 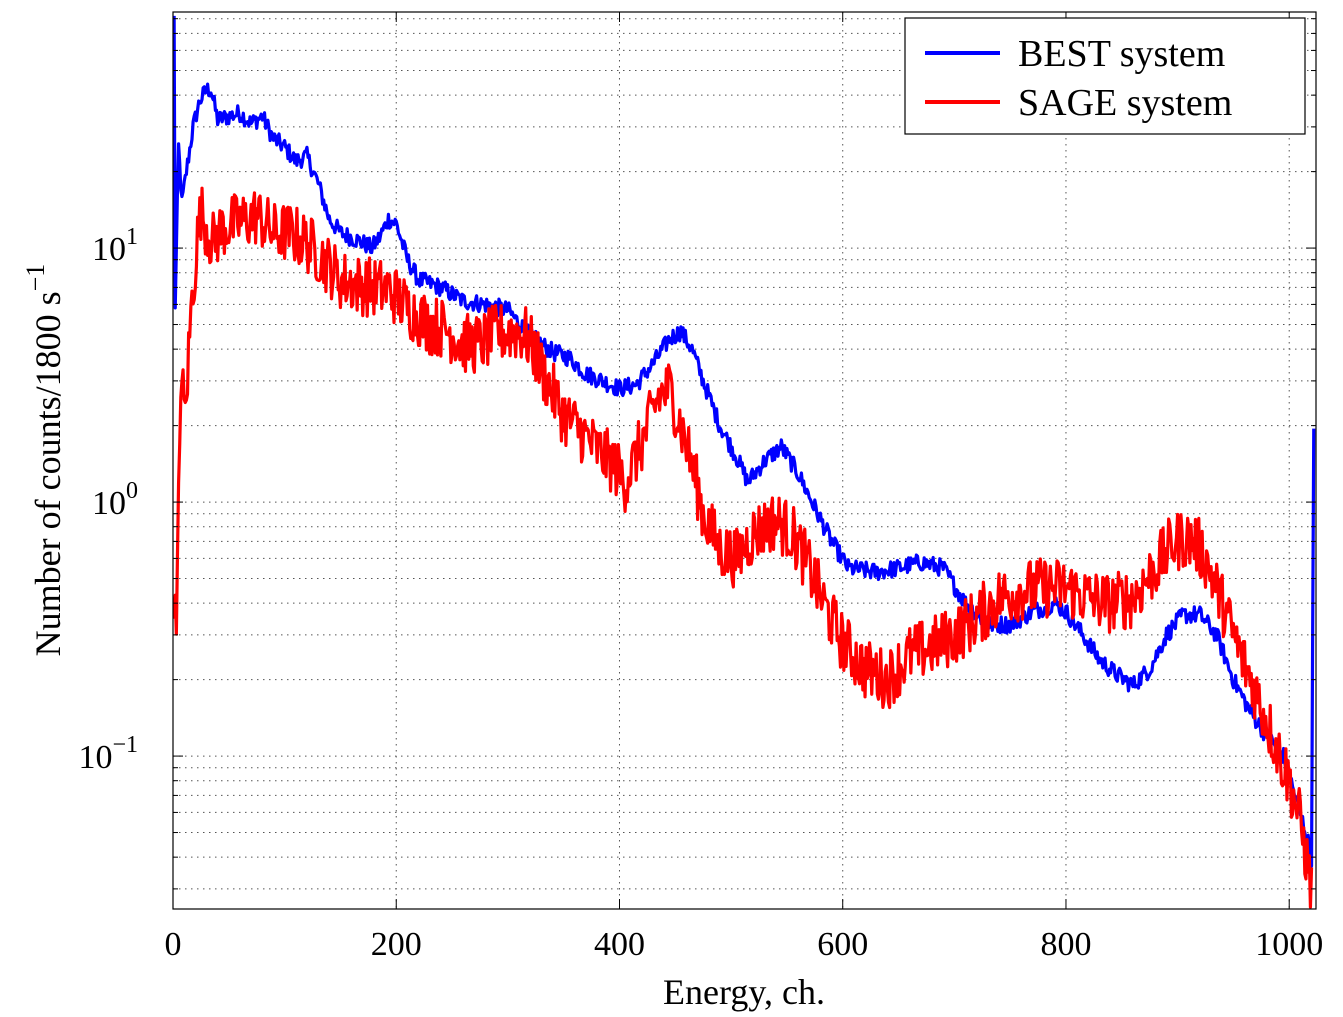 What do you see at coordinates (619, 944) in the screenshot?
I see `x-tick-label: 400` at bounding box center [619, 944].